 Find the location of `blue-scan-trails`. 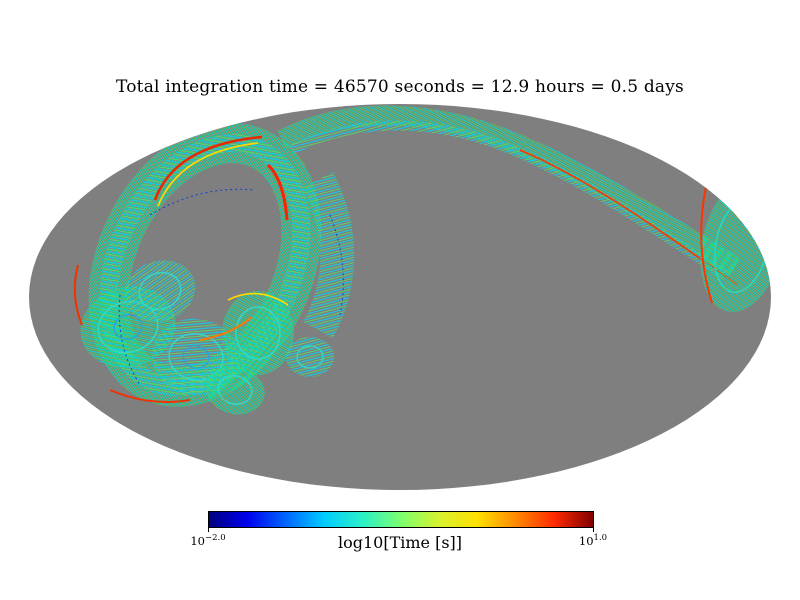

blue-scan-trails is located at coordinates (231, 287).